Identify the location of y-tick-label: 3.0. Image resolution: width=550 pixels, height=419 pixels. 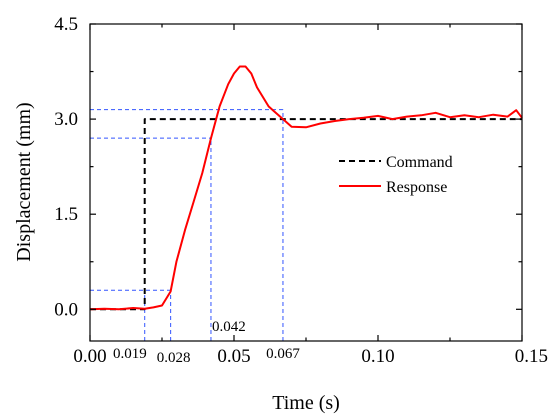
(66, 119).